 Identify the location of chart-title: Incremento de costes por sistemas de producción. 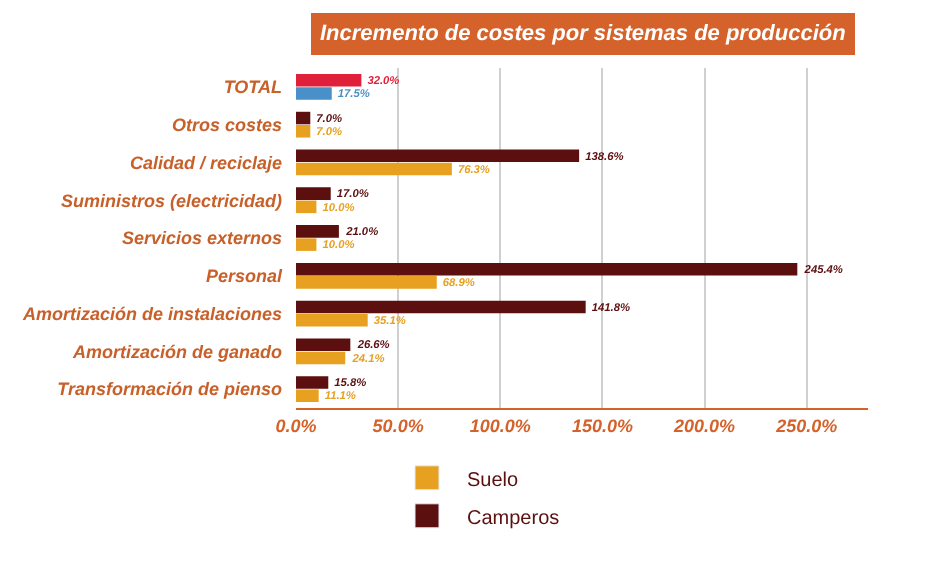
(583, 34).